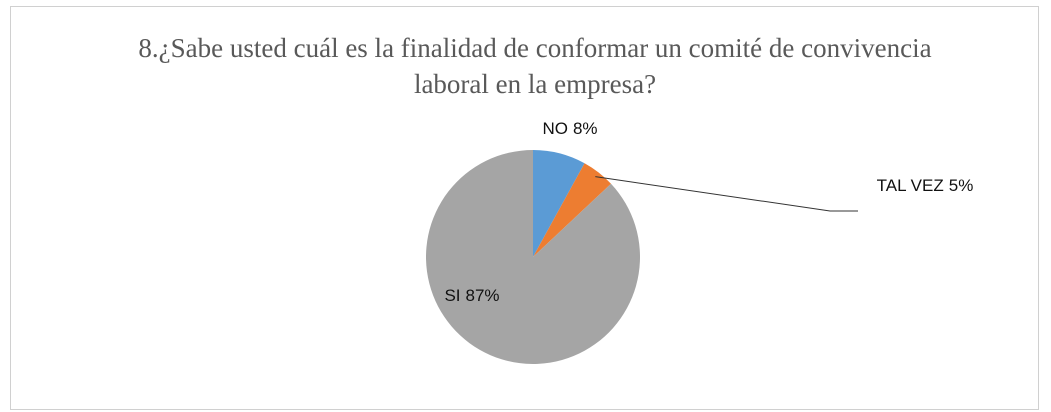 The image size is (1051, 412). Describe the element at coordinates (555, 128) in the screenshot. I see `category-label: NO` at that location.